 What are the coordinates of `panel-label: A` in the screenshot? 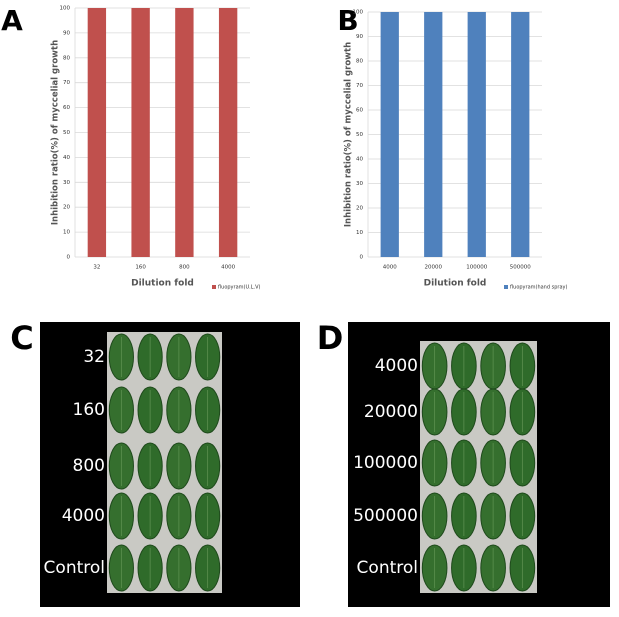 It's located at (12, 20).